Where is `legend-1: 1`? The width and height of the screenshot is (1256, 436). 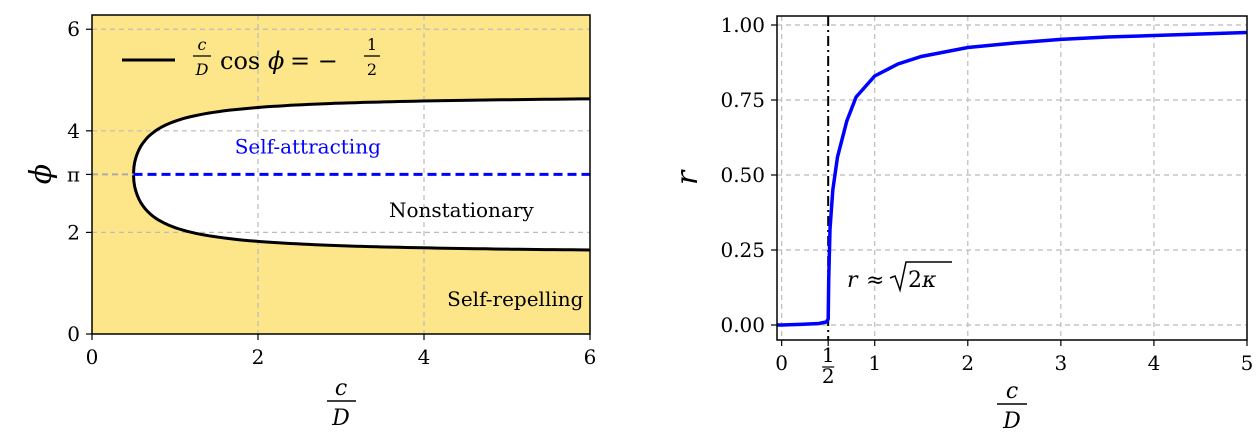
legend-1: 1 is located at coordinates (372, 44).